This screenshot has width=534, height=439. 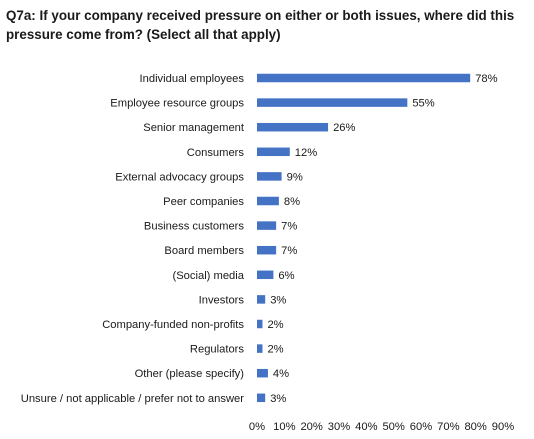 I want to click on x-tick-label: 40%, so click(x=366, y=427).